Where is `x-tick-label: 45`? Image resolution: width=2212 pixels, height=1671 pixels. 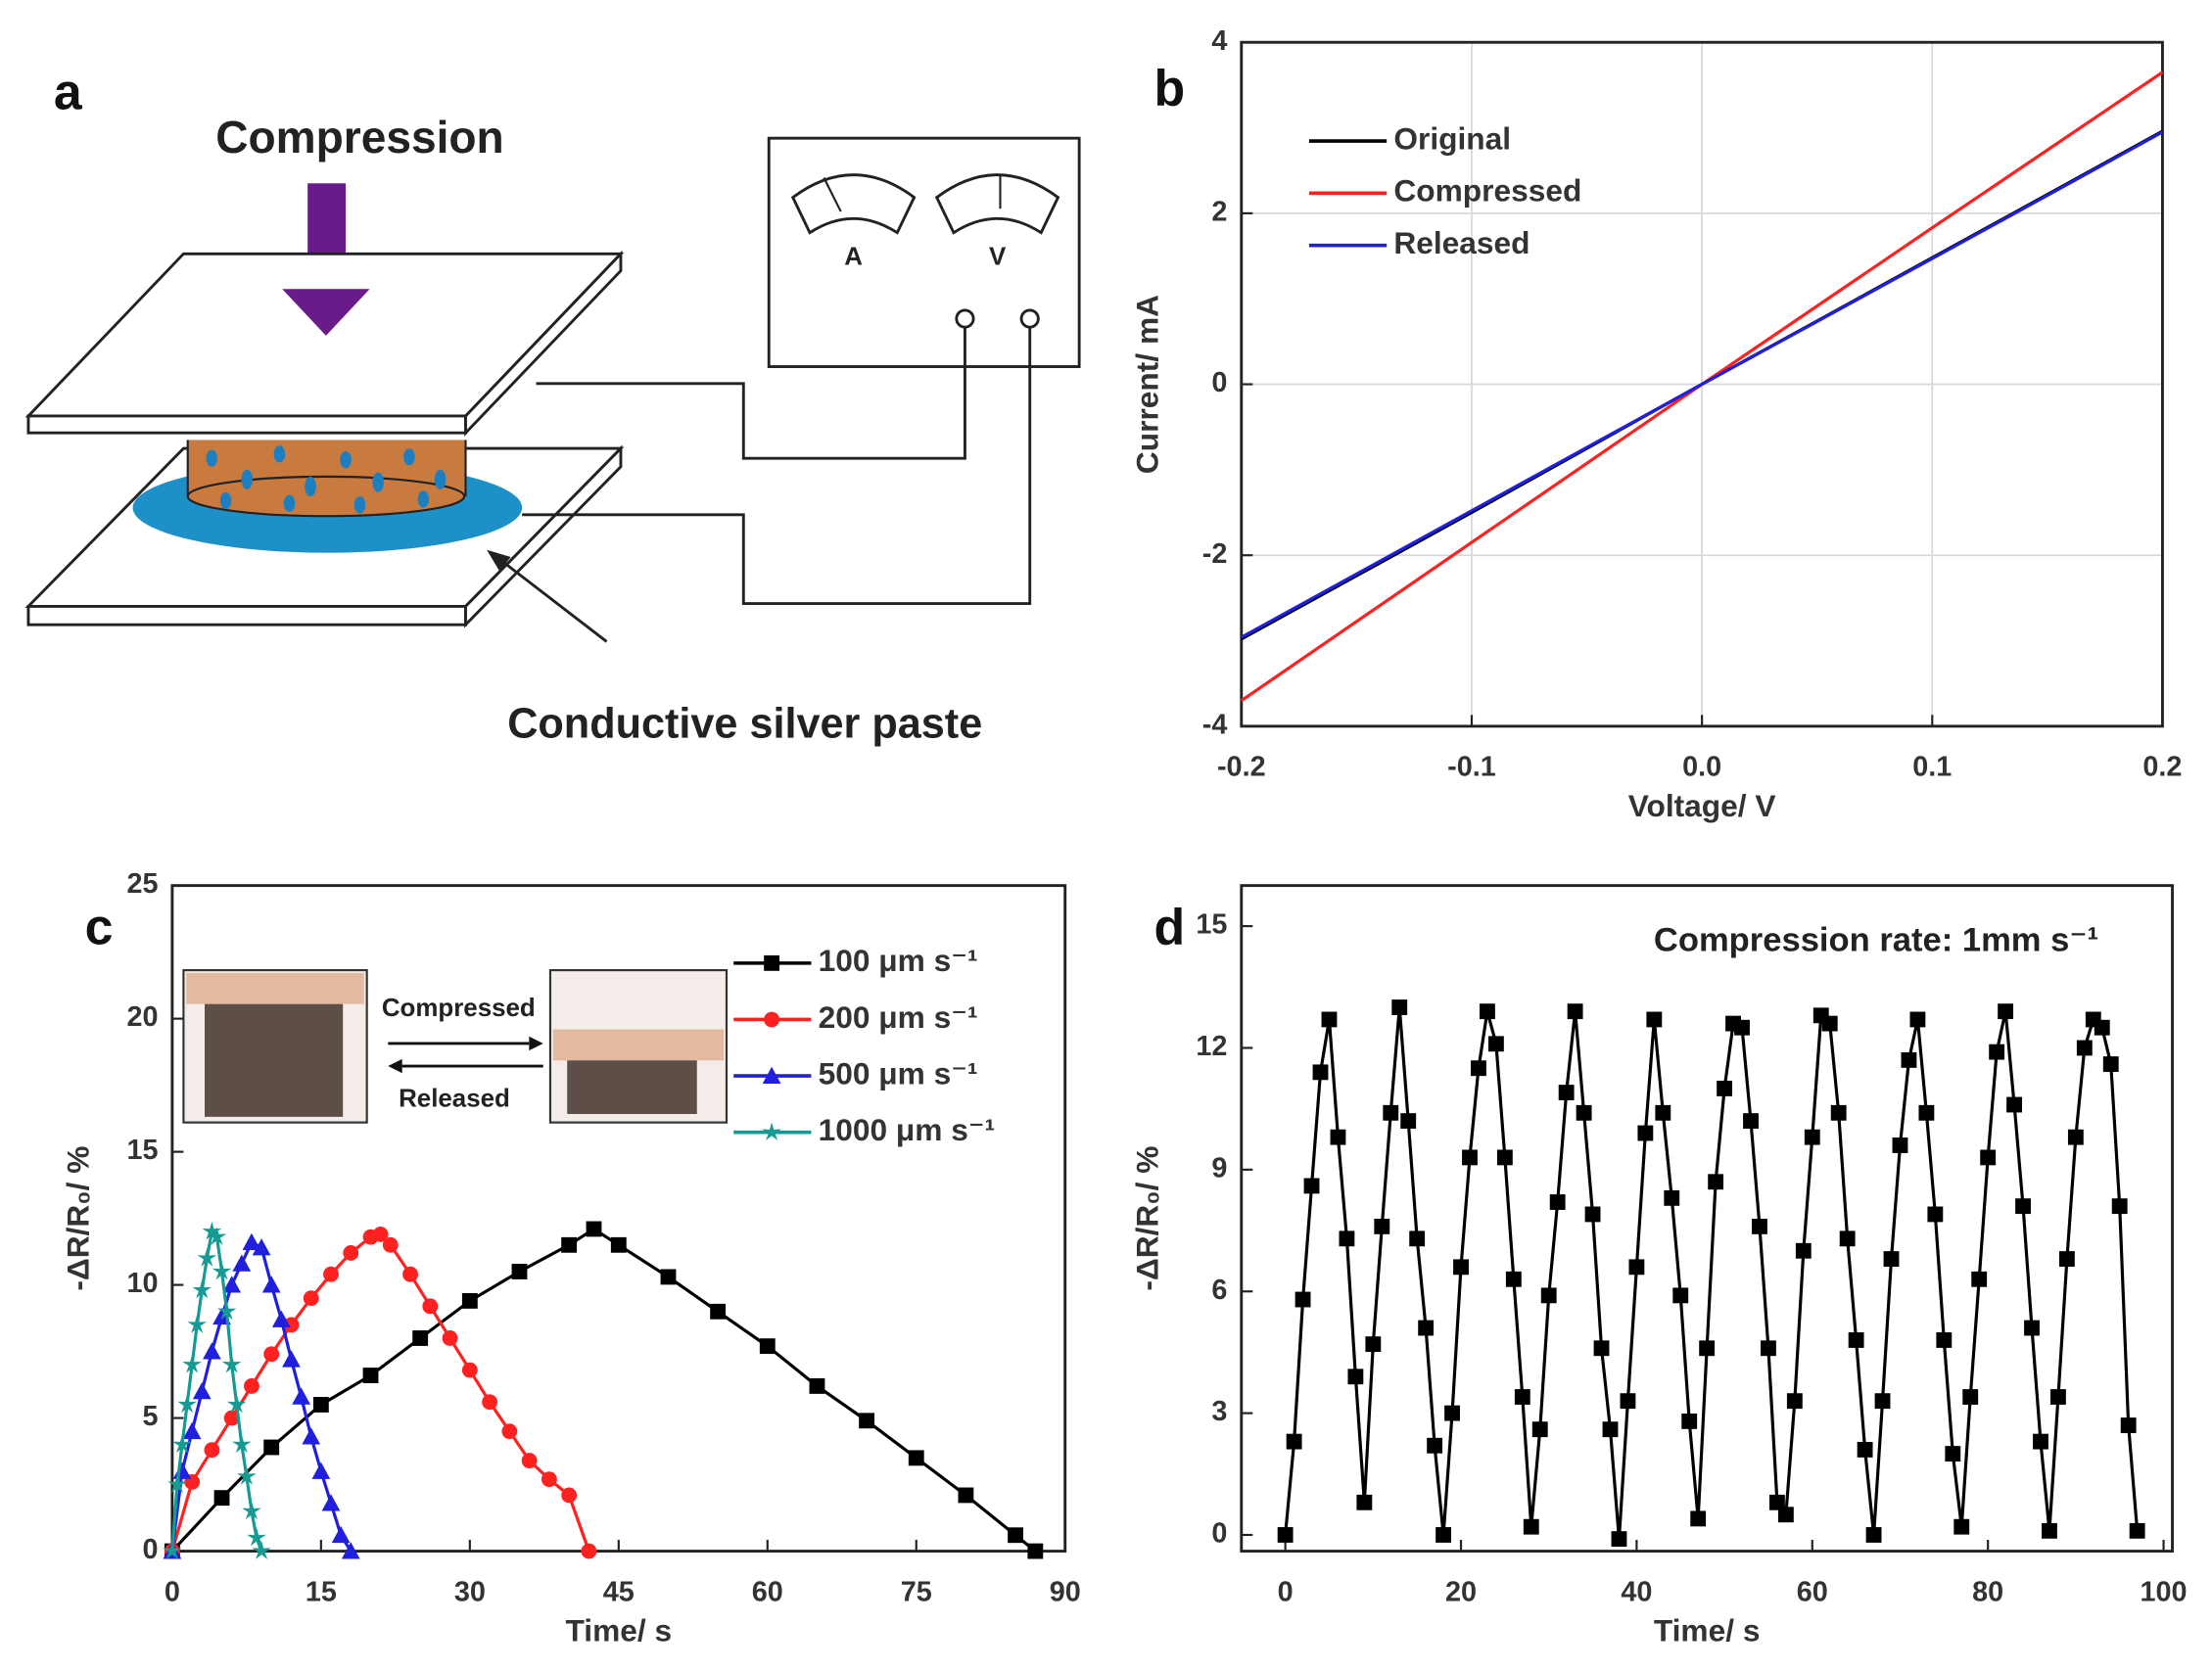
x-tick-label: 45 is located at coordinates (619, 1592).